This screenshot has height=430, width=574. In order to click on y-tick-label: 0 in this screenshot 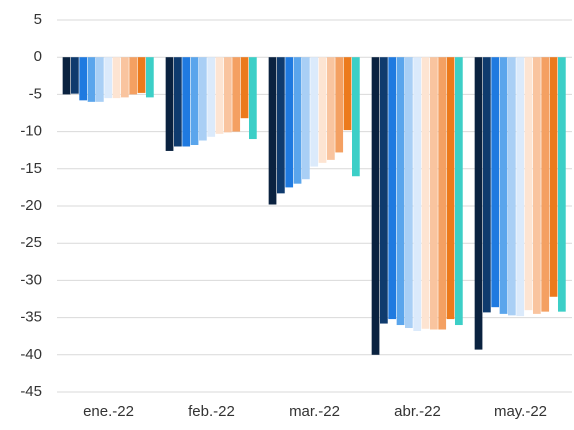, I will do `click(38, 56)`.